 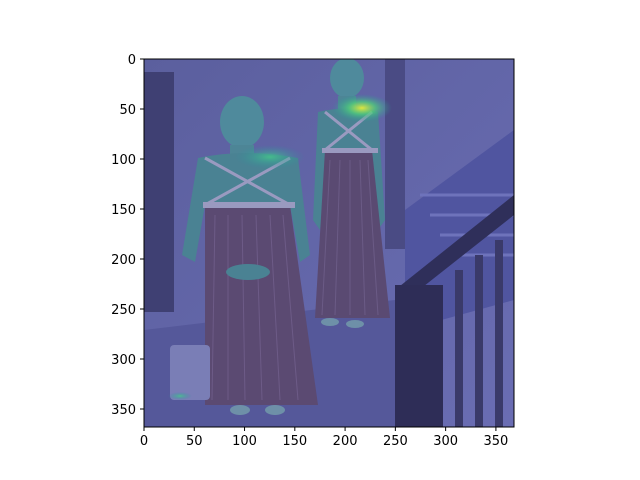 I want to click on x-tick-label: 200, so click(x=345, y=441).